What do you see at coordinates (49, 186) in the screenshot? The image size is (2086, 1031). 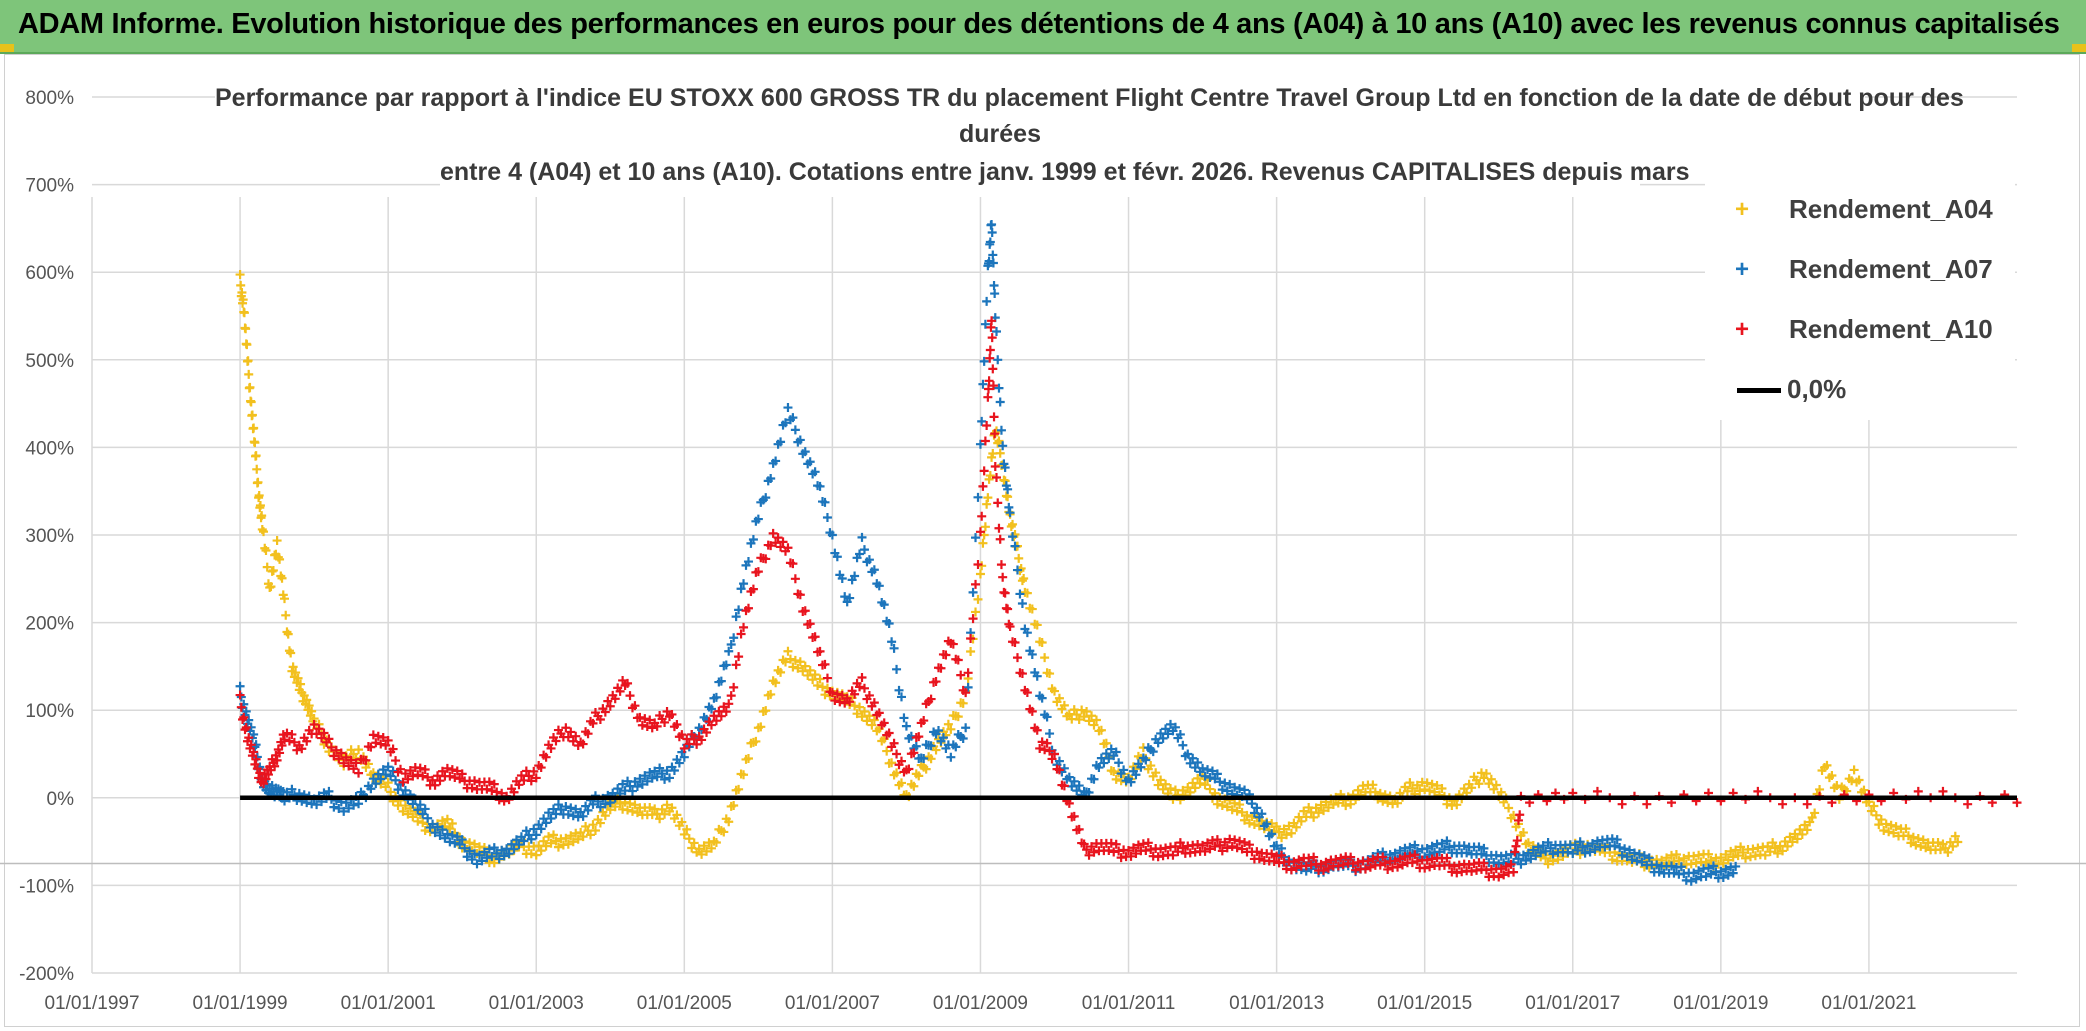 I see `y-tick-label: 700%` at bounding box center [49, 186].